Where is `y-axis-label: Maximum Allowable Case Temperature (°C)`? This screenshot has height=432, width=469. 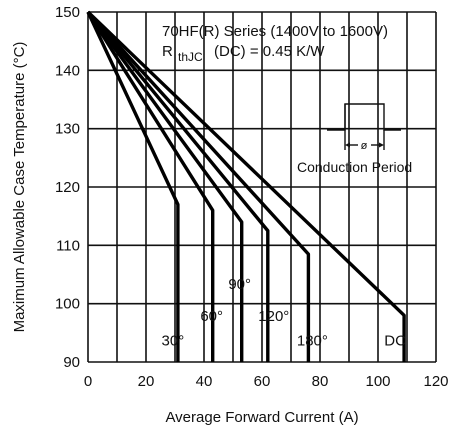
y-axis-label: Maximum Allowable Case Temperature (°C) is located at coordinates (19, 187).